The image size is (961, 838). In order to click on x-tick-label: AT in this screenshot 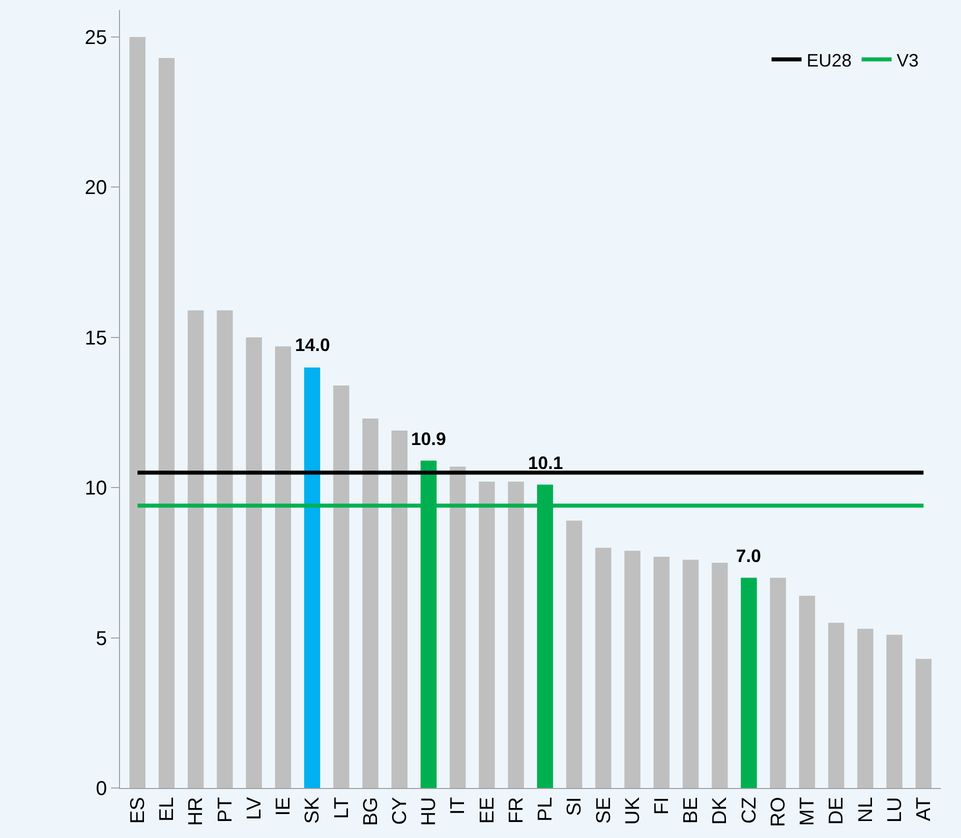, I will do `click(924, 809)`.